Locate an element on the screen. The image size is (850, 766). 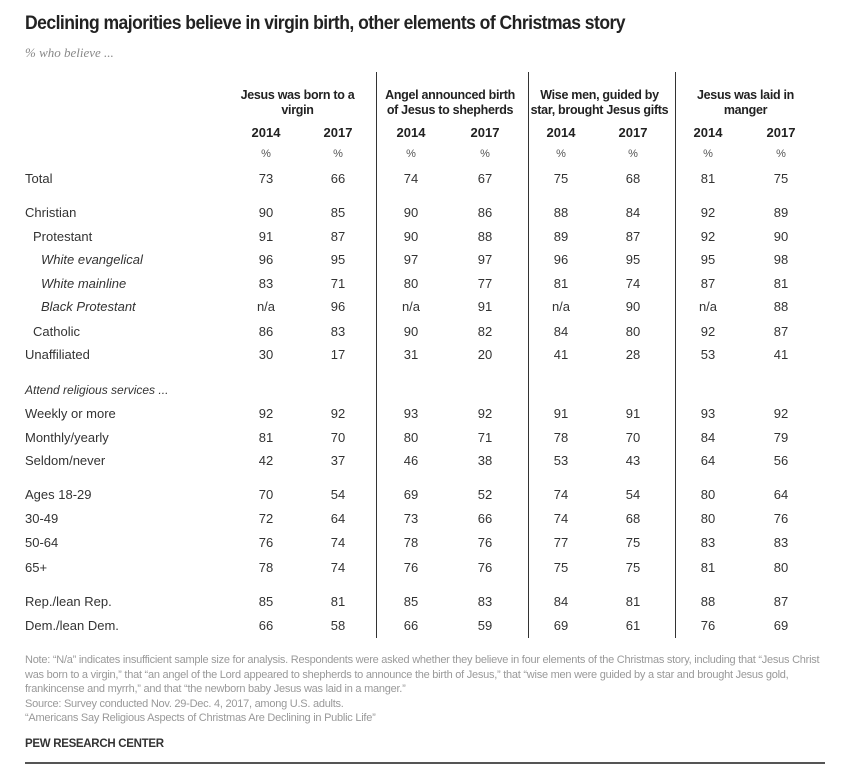
table-cell: 52 is located at coordinates (485, 494).